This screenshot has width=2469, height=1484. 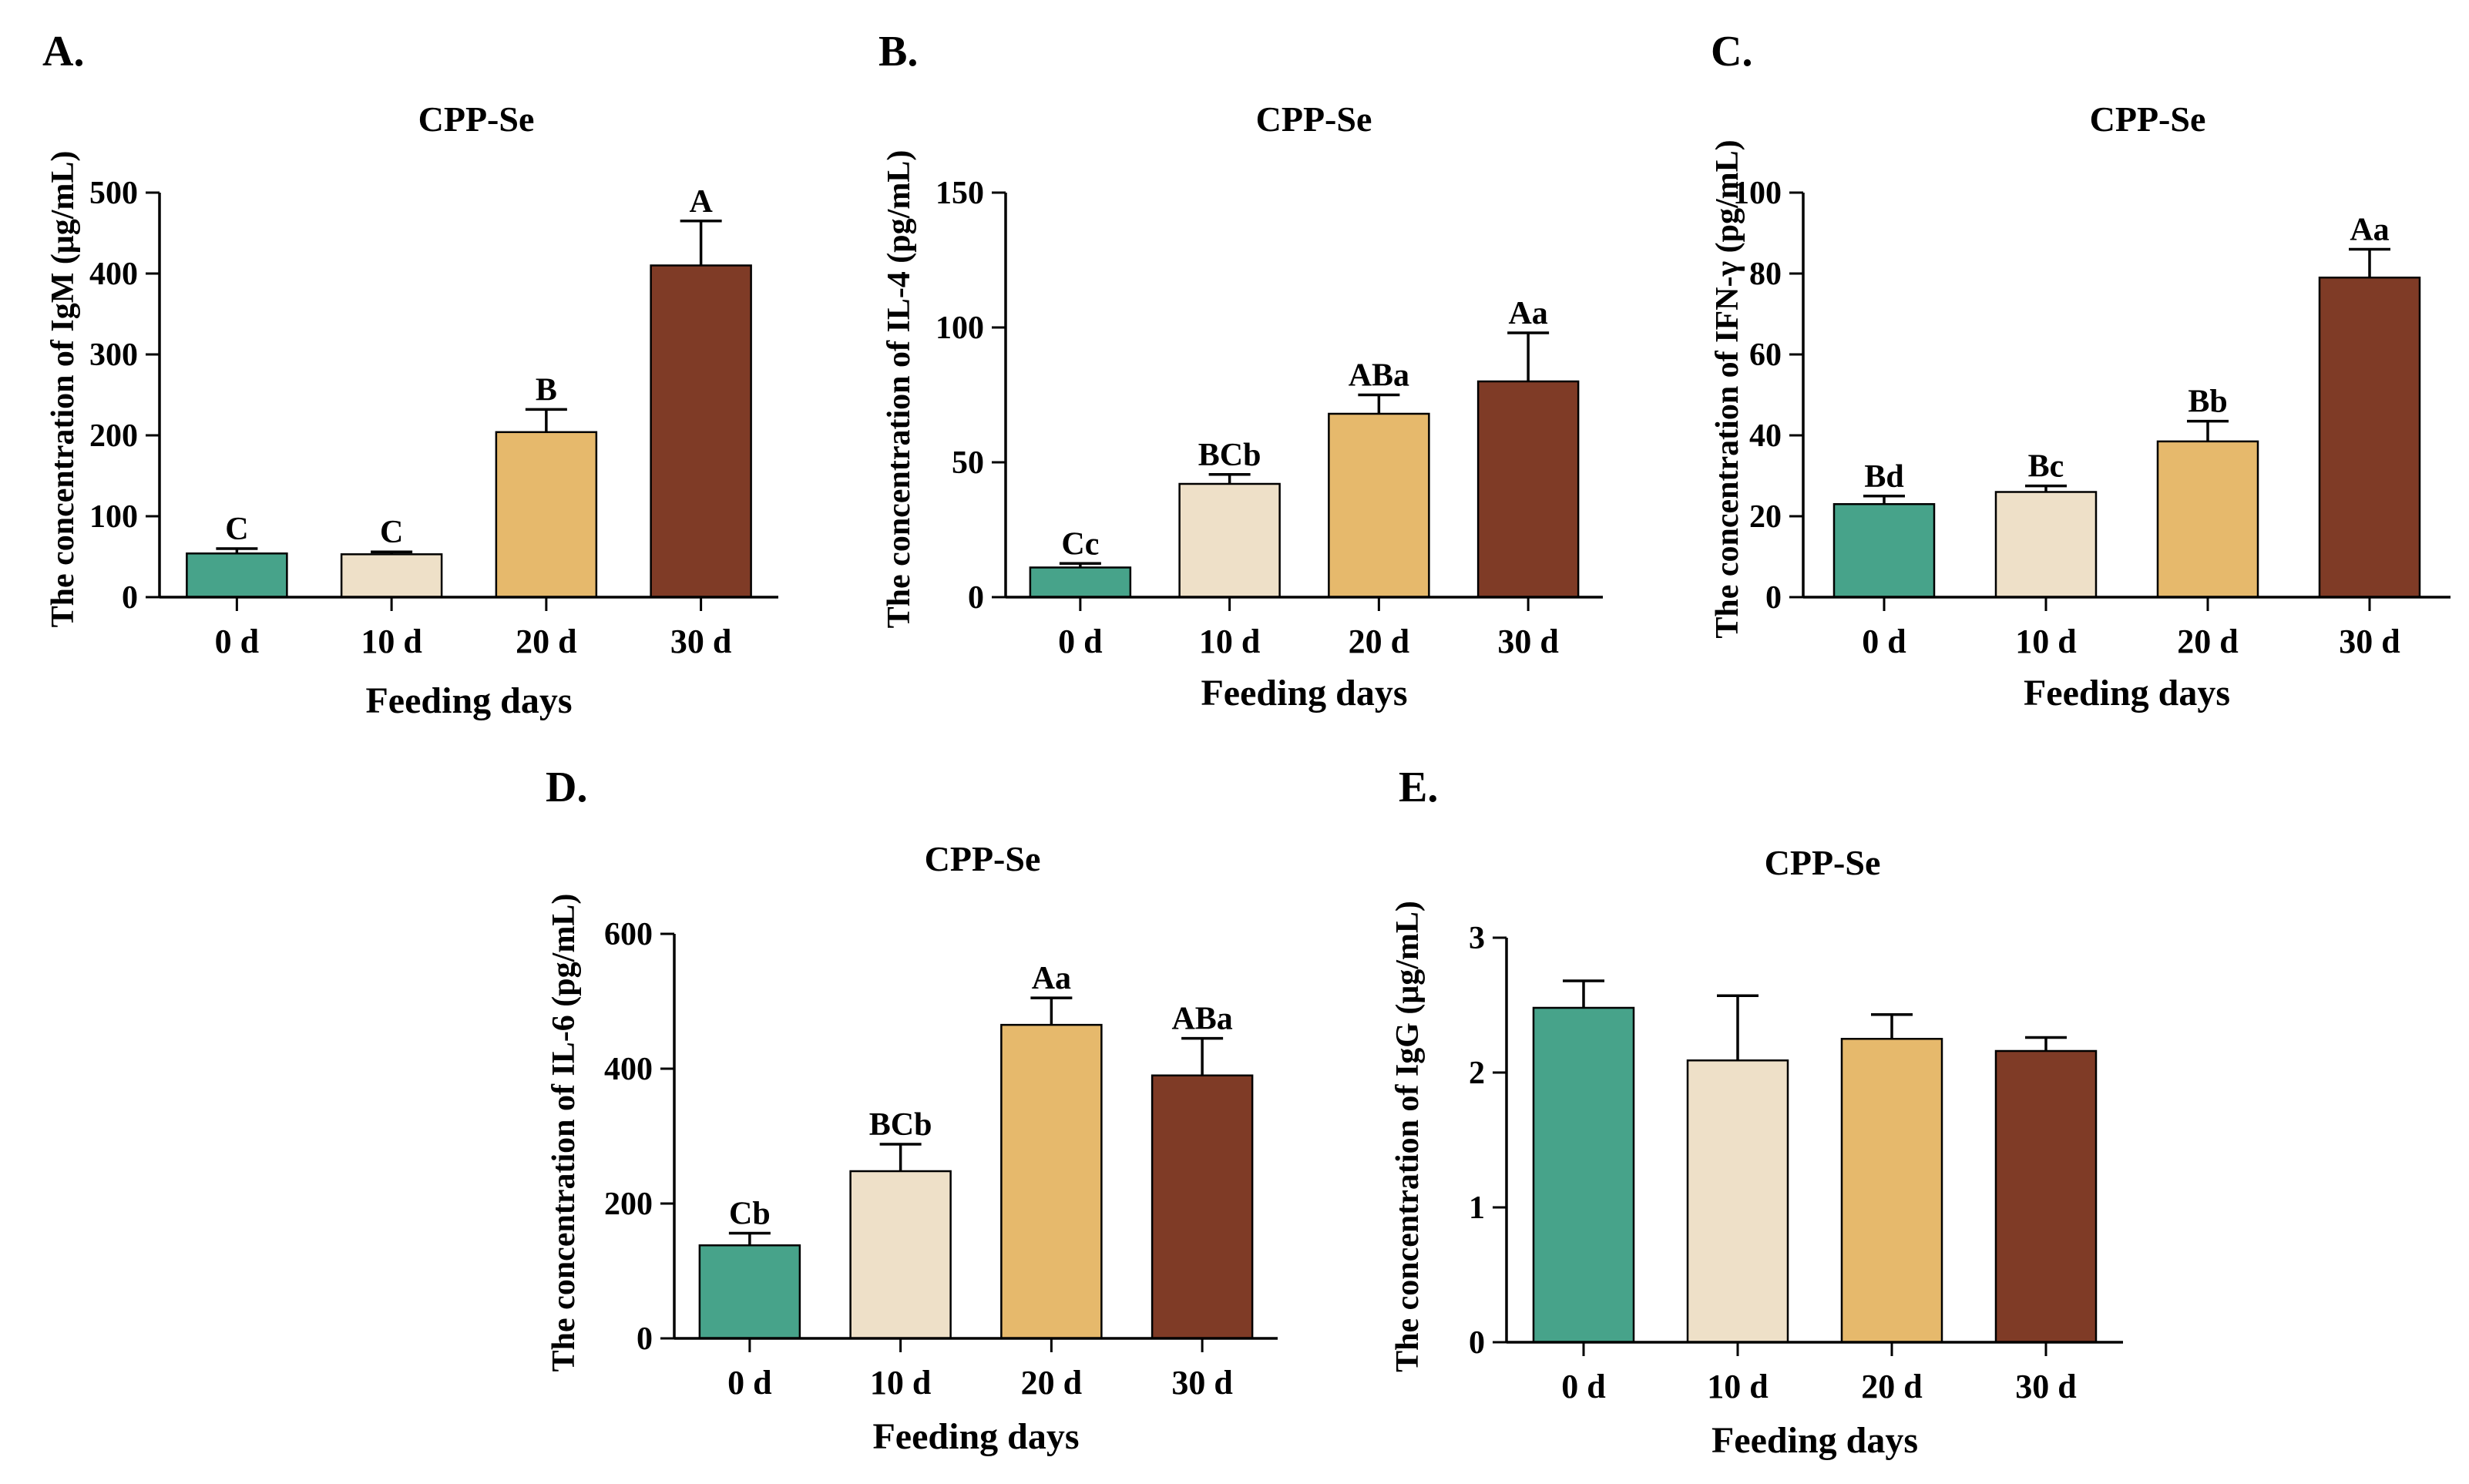 What do you see at coordinates (701, 202) in the screenshot?
I see `significance-label: A` at bounding box center [701, 202].